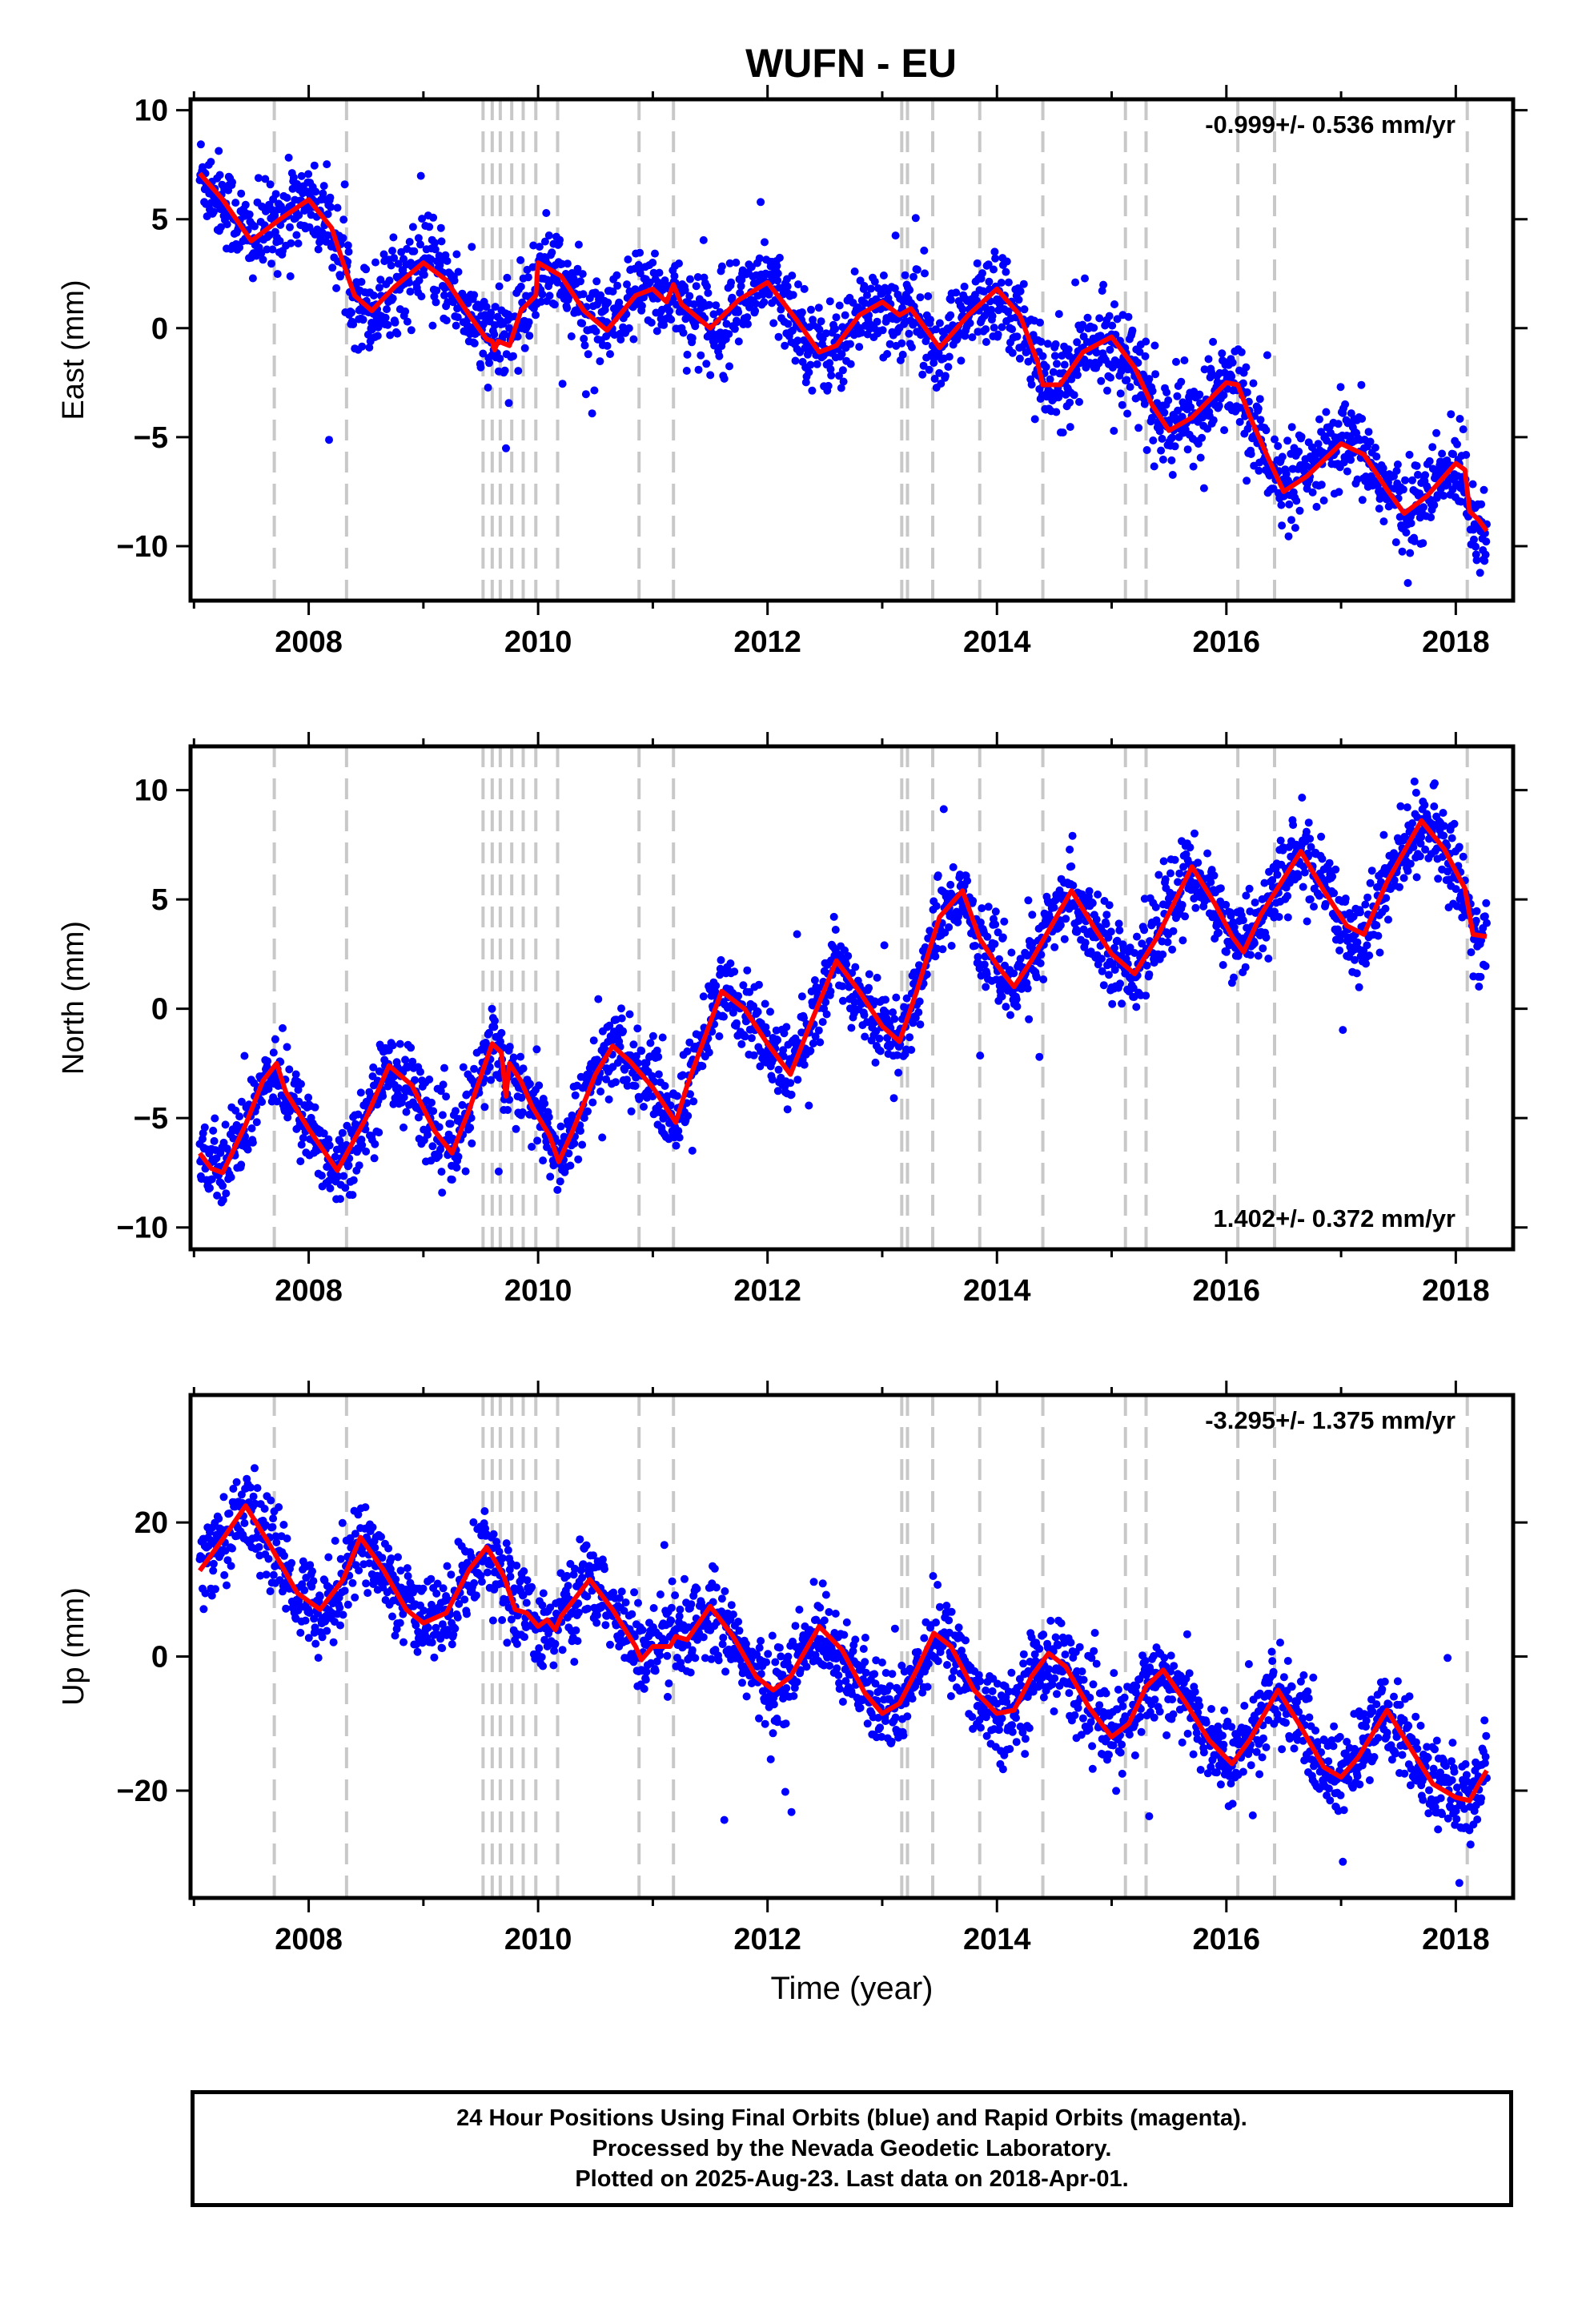  Describe the element at coordinates (151, 438) in the screenshot. I see `y-tick-label: −5` at that location.